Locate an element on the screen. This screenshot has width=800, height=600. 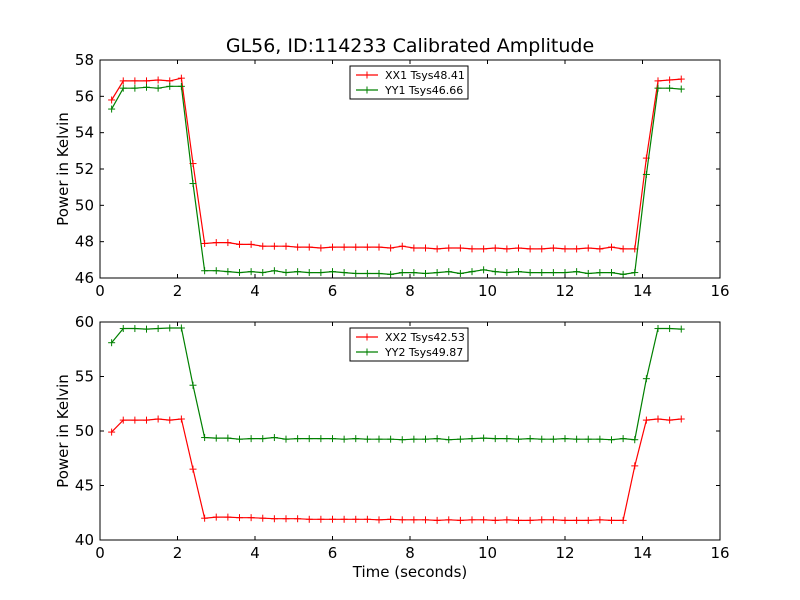
legend: XX1 Tsys48.41 YY1 Tsys46.66 is located at coordinates (409, 82).